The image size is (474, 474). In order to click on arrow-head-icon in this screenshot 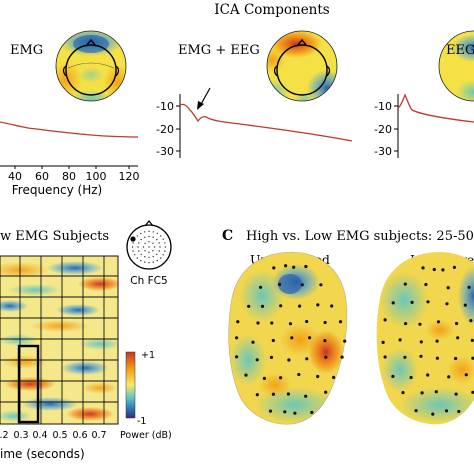, I will do `click(200, 105)`.